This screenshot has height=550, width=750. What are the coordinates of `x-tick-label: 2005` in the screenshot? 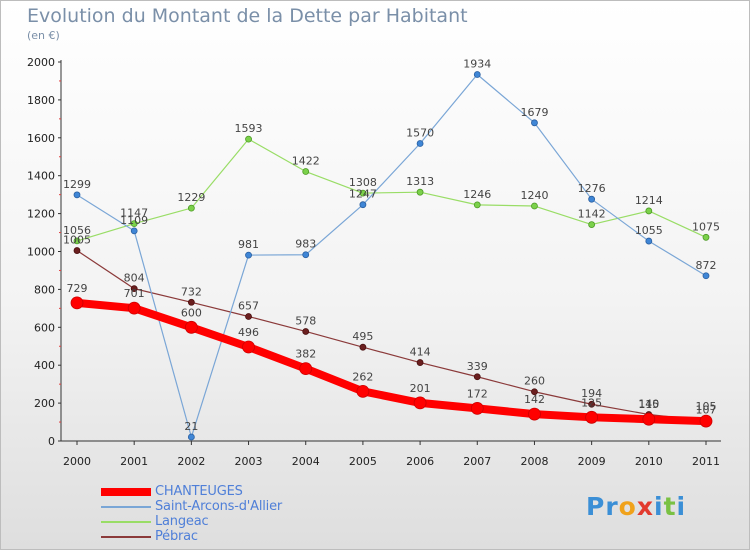 It's located at (363, 461).